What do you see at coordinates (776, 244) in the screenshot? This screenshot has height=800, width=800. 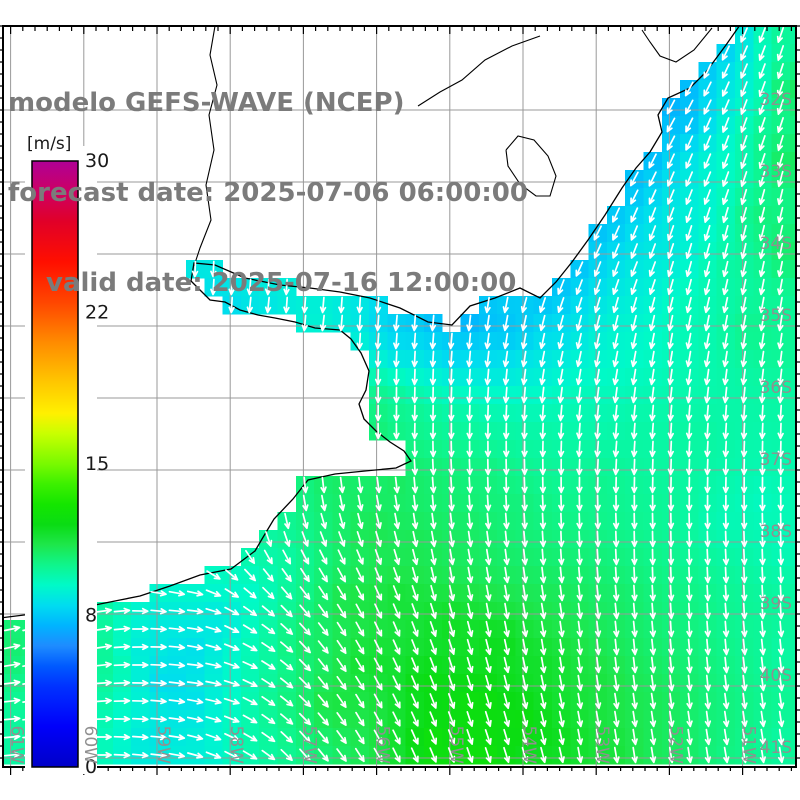 I see `latitude-tick-label: 34S` at bounding box center [776, 244].